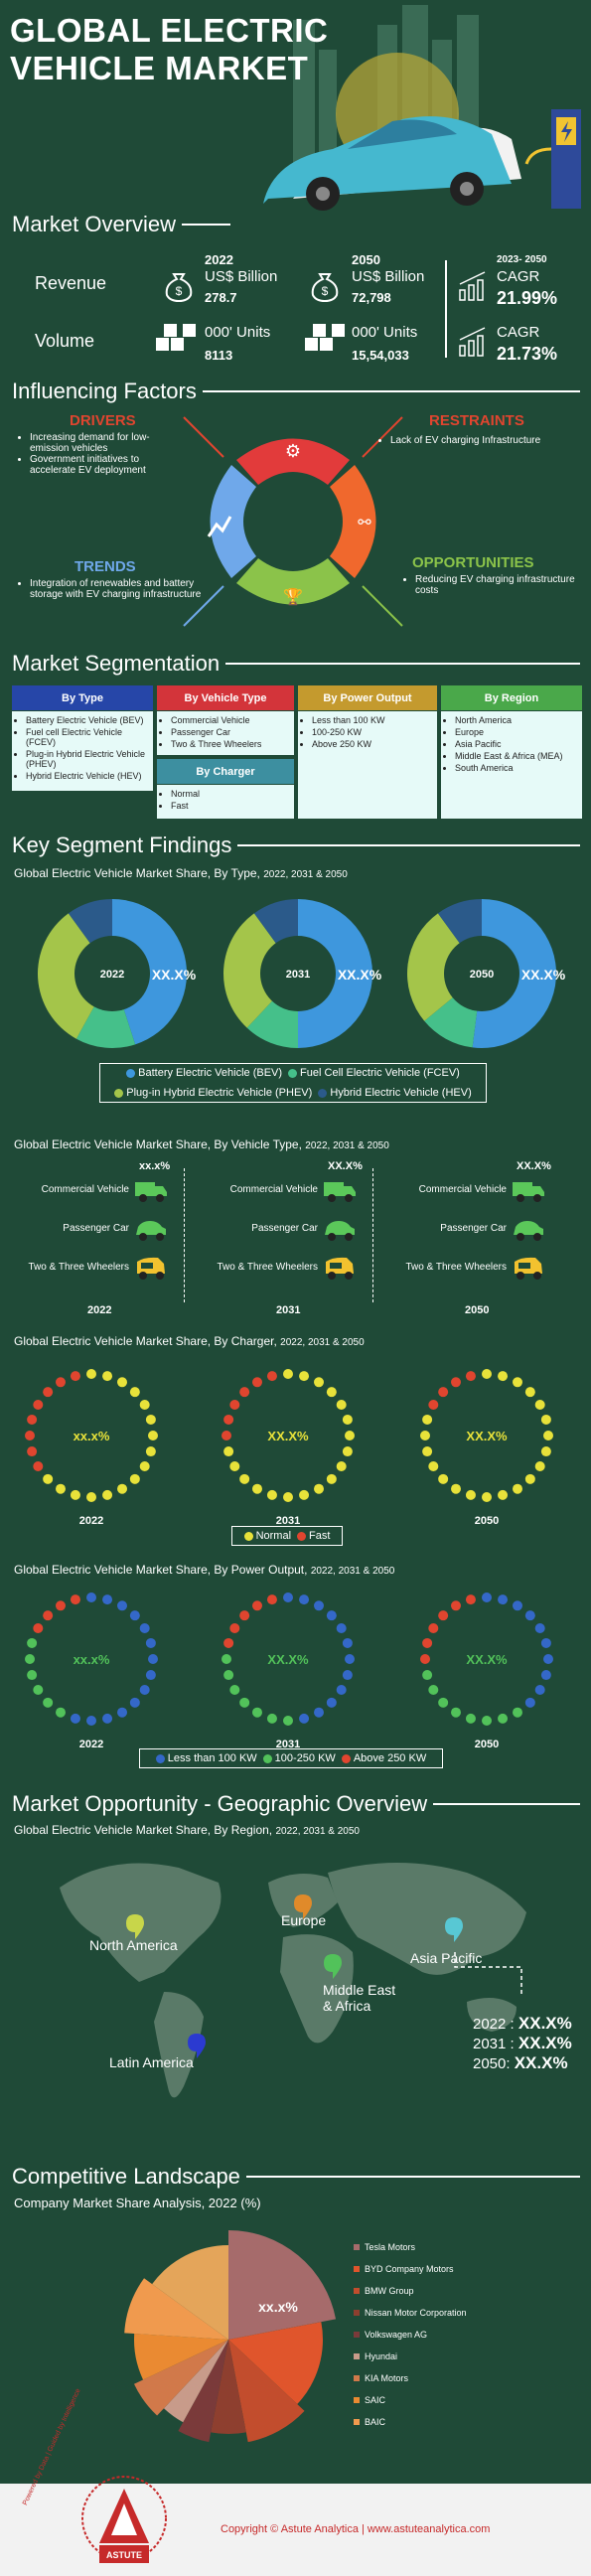  What do you see at coordinates (308, 1992) in the screenshot?
I see `world-map` at bounding box center [308, 1992].